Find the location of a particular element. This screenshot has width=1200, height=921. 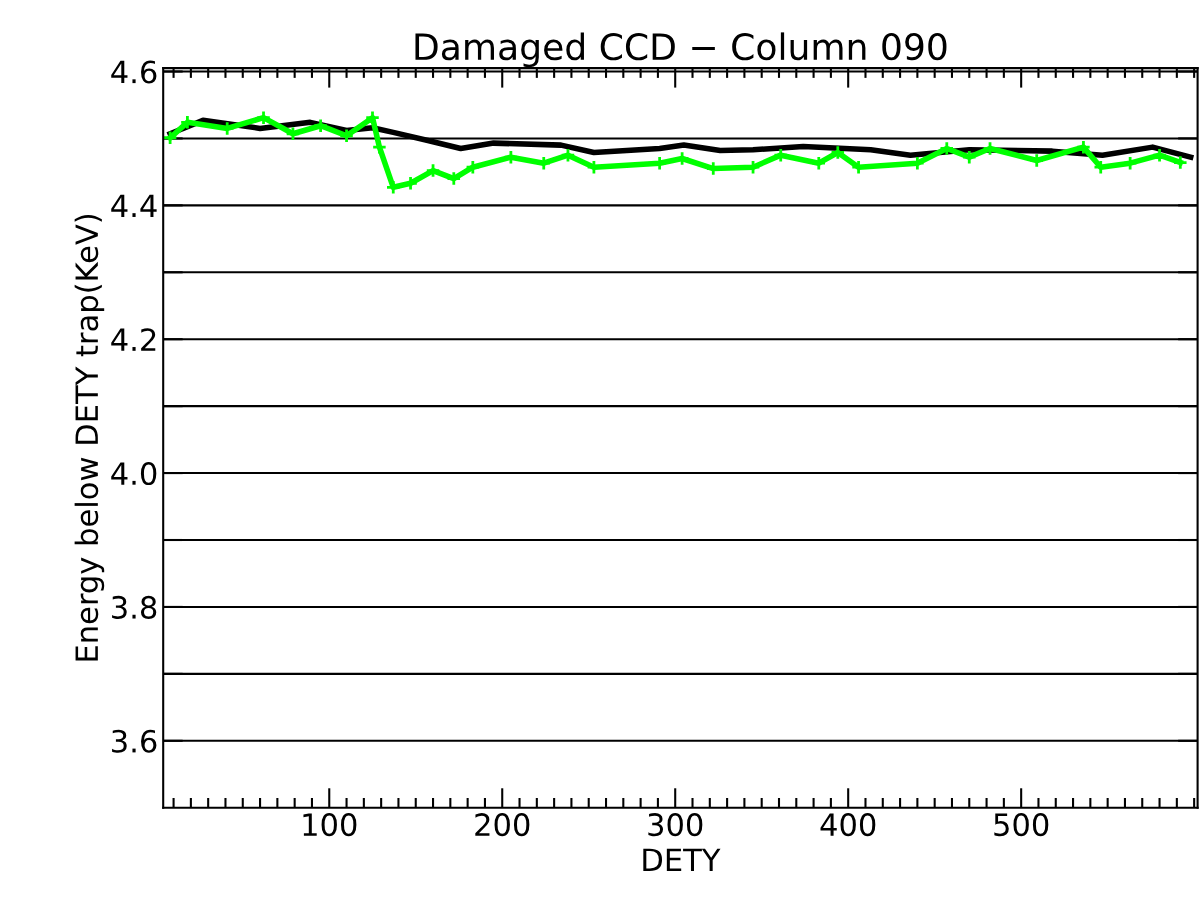

x-axis-title: DETY is located at coordinates (682, 859).